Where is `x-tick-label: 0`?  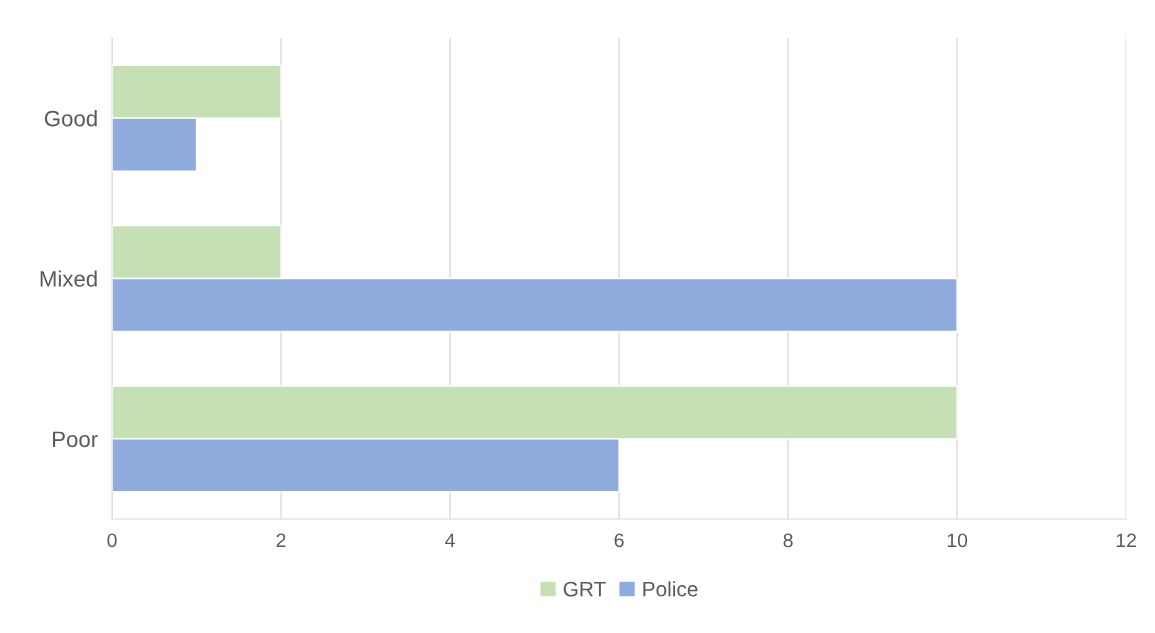 x-tick-label: 0 is located at coordinates (112, 540).